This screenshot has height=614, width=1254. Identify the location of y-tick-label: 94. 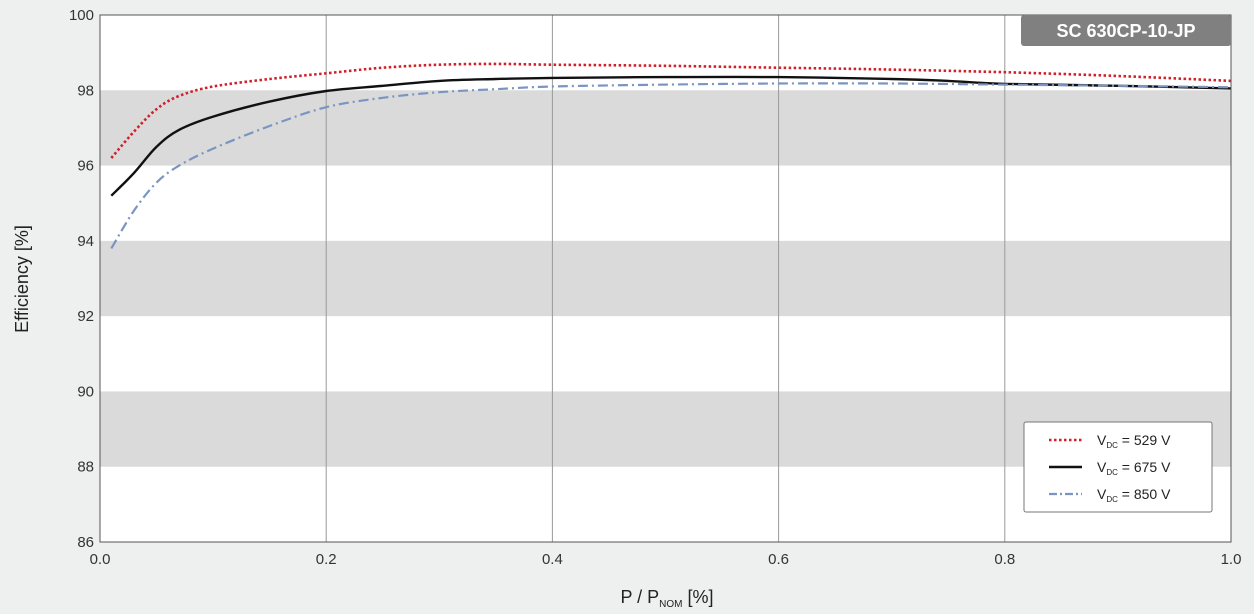
(85, 241).